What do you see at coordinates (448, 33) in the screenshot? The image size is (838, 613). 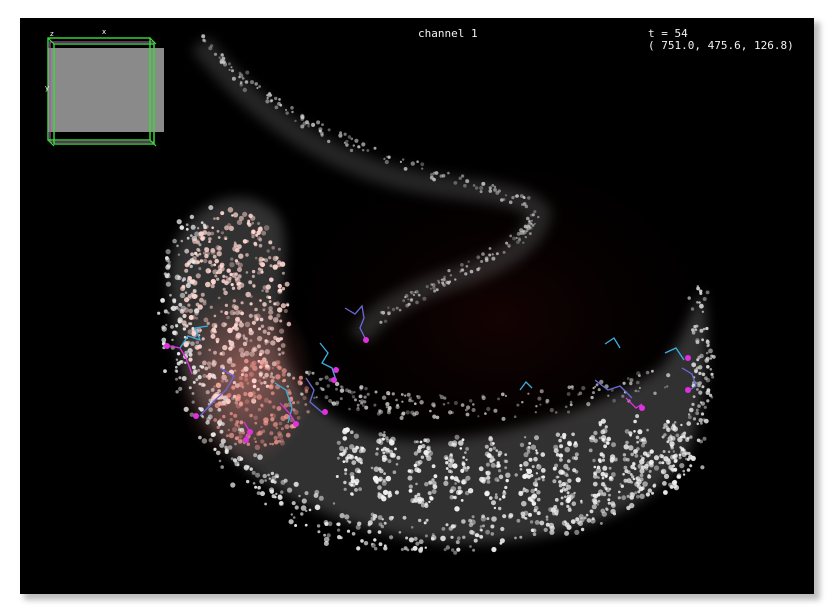 I see `channel-label: channel 1` at bounding box center [448, 33].